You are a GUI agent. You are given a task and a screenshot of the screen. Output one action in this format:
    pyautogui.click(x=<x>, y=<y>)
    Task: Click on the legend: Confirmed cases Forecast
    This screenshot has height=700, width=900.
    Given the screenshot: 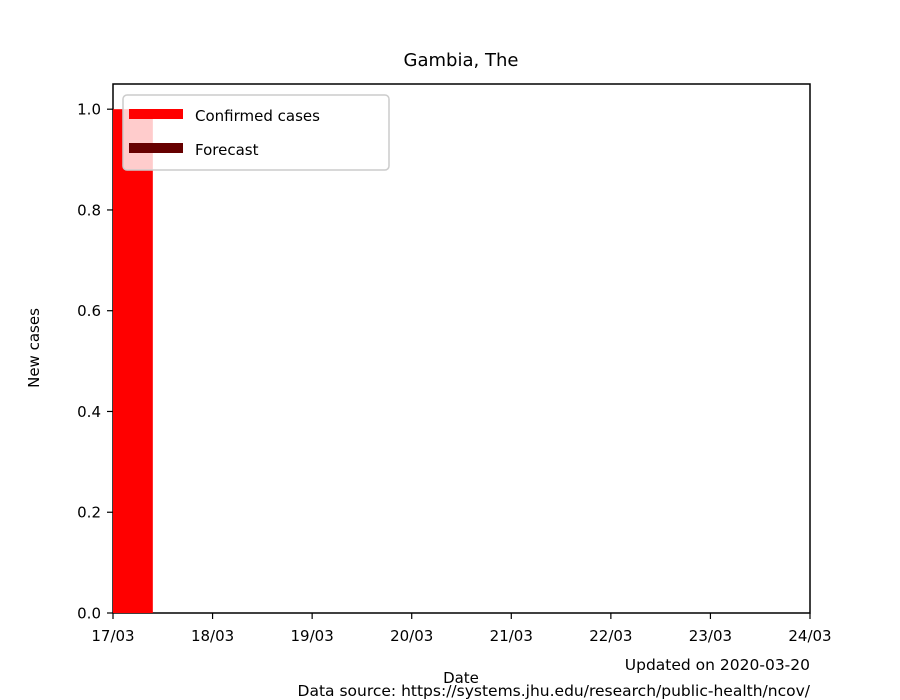 What is the action you would take?
    pyautogui.click(x=256, y=132)
    